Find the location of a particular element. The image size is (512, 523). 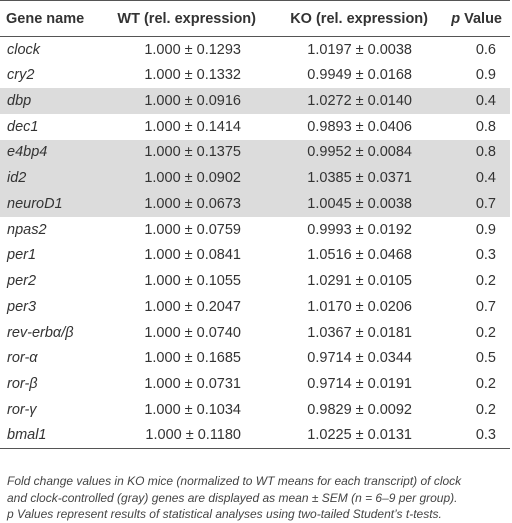

gene-name-cell: cry2 is located at coordinates (21, 75).